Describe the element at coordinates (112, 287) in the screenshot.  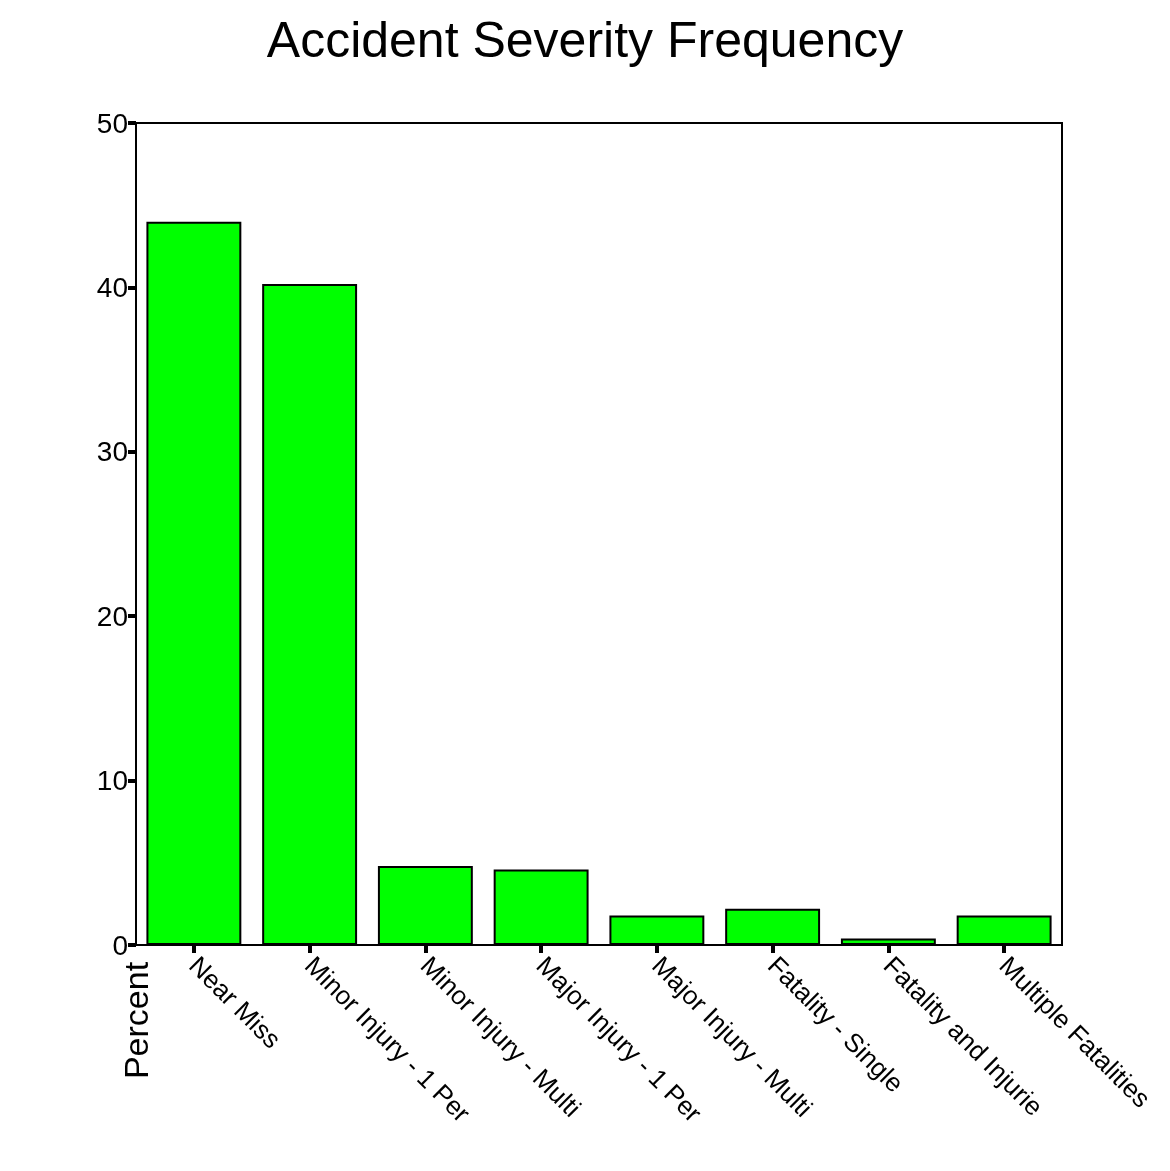
I see `y-tick-label: 40` at that location.